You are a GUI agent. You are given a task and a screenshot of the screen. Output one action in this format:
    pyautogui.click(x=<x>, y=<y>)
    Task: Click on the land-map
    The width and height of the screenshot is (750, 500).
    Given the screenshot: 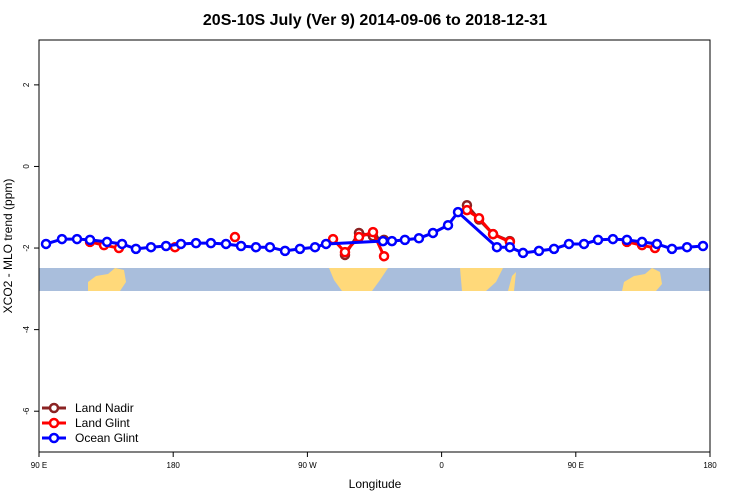 What is the action you would take?
    pyautogui.click(x=374, y=279)
    